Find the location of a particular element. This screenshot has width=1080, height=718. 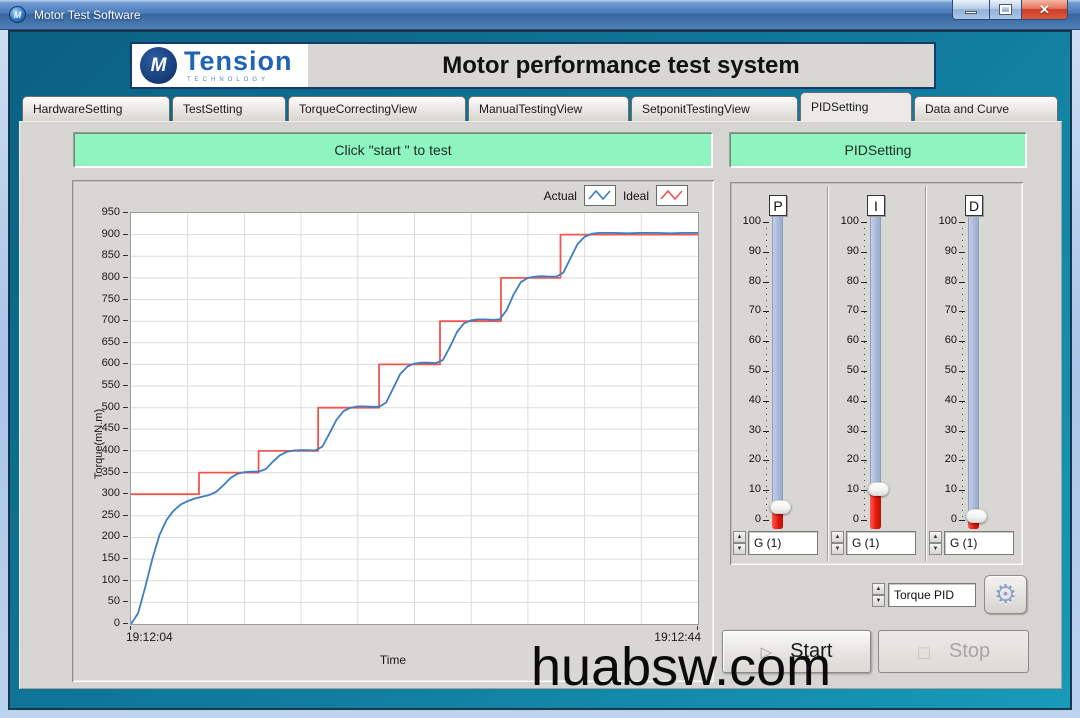

window-titlebar: M Motor Test Software ✕ is located at coordinates (540, 15).